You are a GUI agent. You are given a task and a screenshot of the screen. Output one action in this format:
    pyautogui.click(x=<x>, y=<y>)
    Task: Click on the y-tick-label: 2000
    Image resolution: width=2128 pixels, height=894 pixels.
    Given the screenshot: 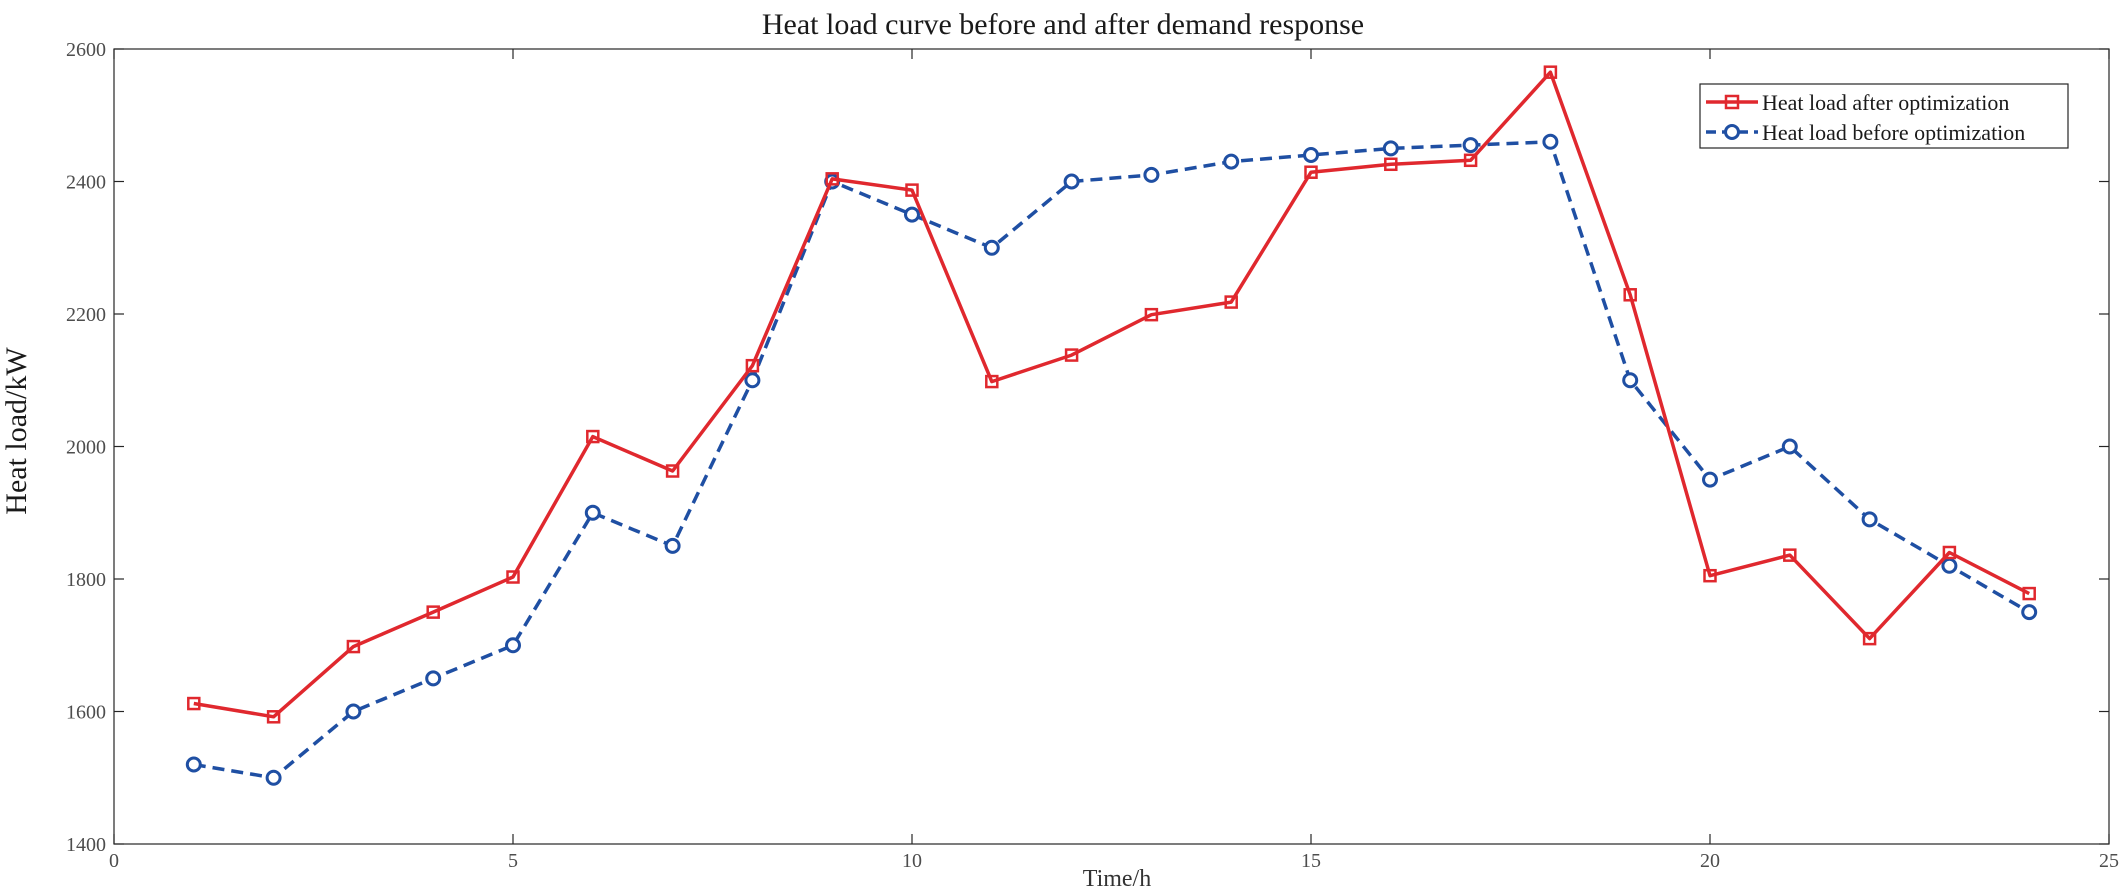 What is the action you would take?
    pyautogui.click(x=86, y=448)
    